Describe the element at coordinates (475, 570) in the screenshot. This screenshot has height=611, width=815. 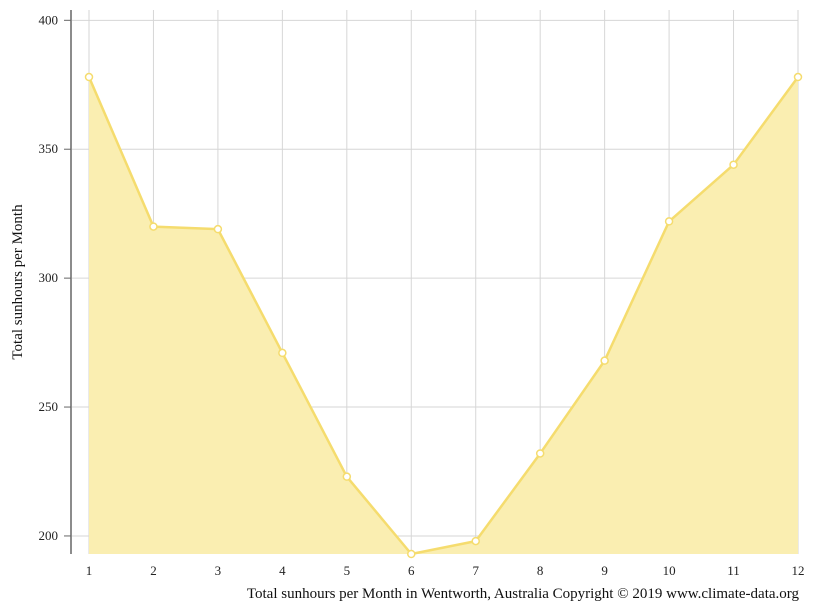
I see `x-tick-label: 7` at that location.